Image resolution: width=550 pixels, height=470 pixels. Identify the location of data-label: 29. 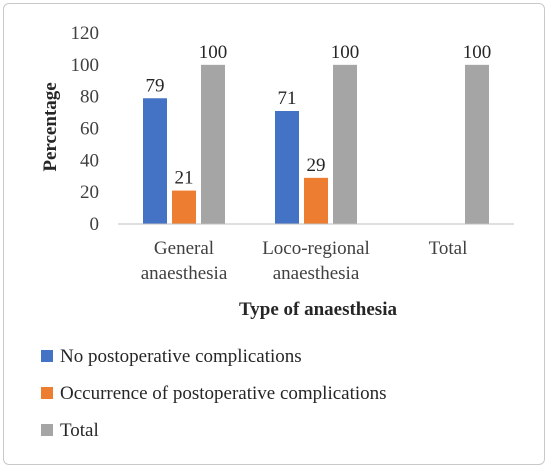
(316, 165).